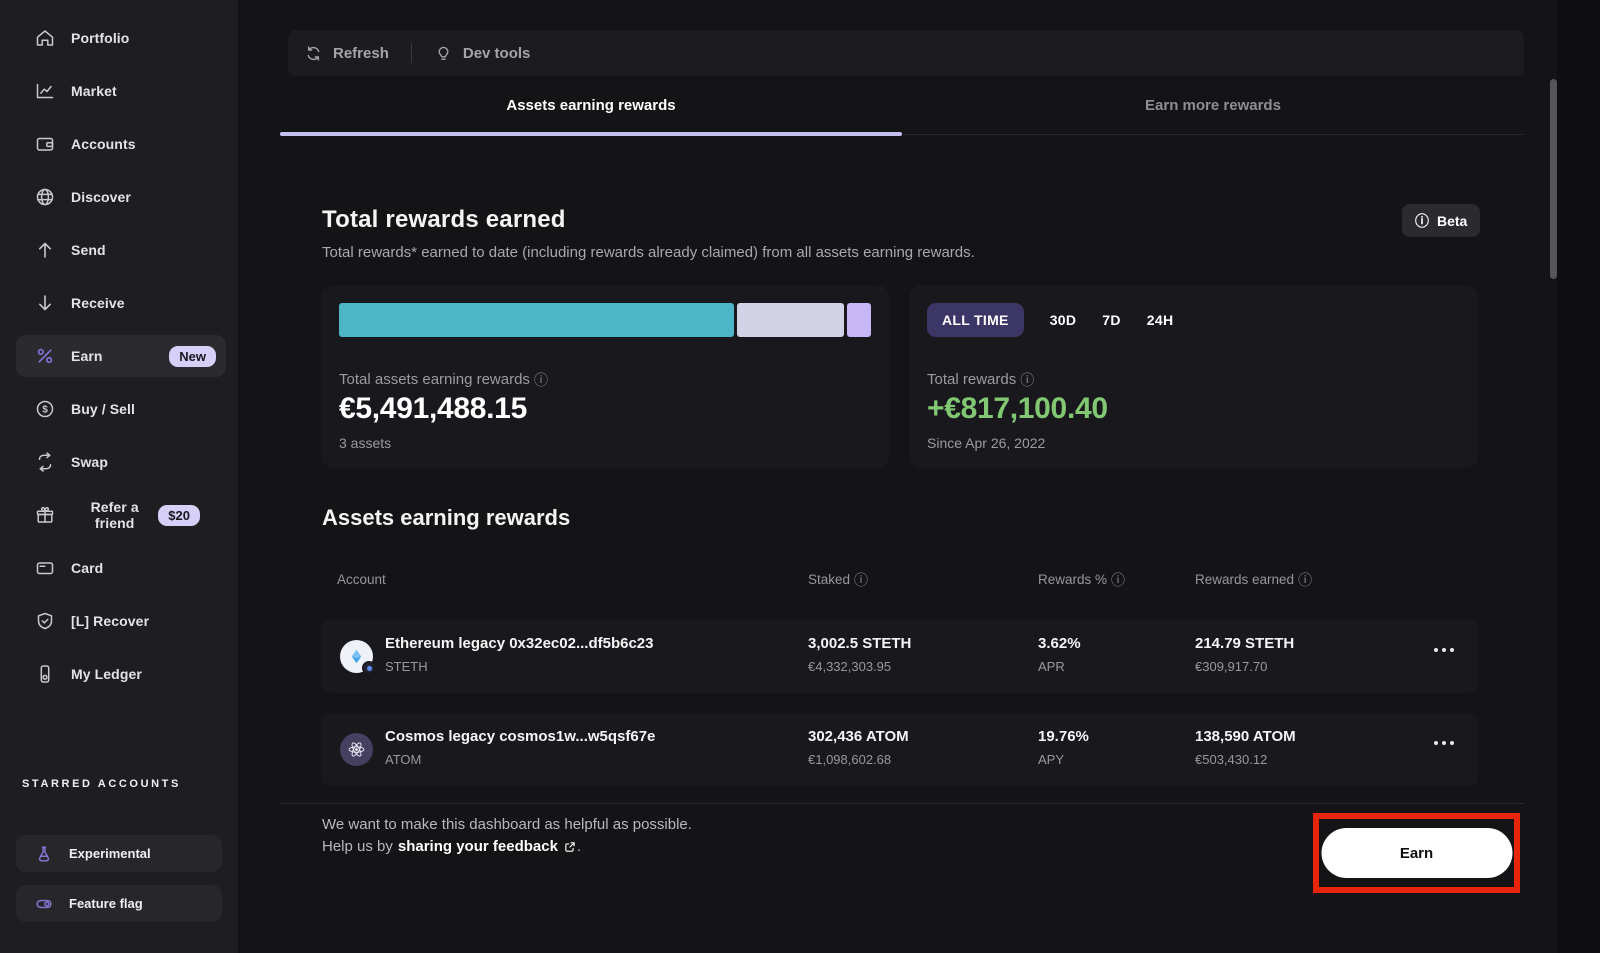 This screenshot has height=953, width=1600. Describe the element at coordinates (860, 643) in the screenshot. I see `staked-amount: 3,002.5 STETH` at that location.